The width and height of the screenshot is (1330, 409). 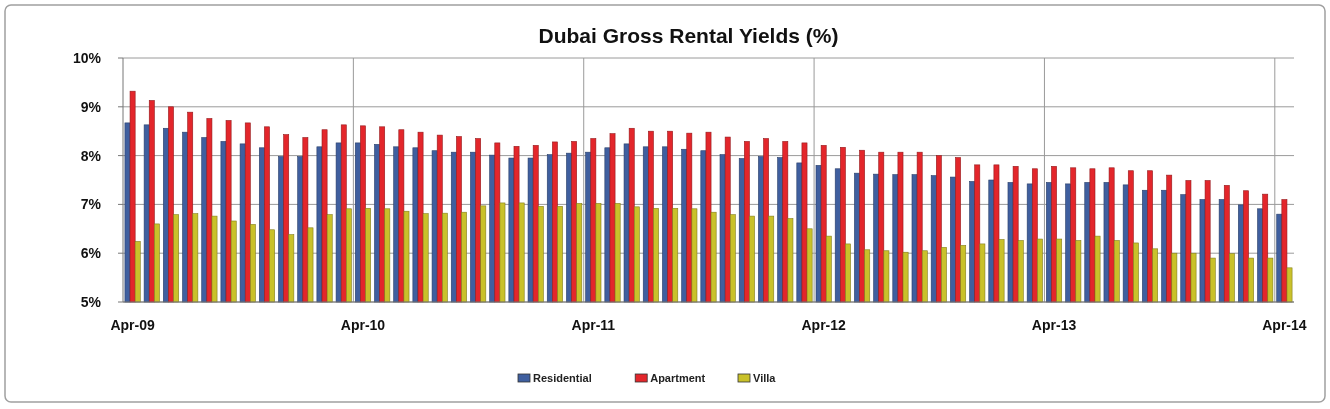 What do you see at coordinates (1284, 325) in the screenshot?
I see `x-tick-label: Apr-14` at bounding box center [1284, 325].